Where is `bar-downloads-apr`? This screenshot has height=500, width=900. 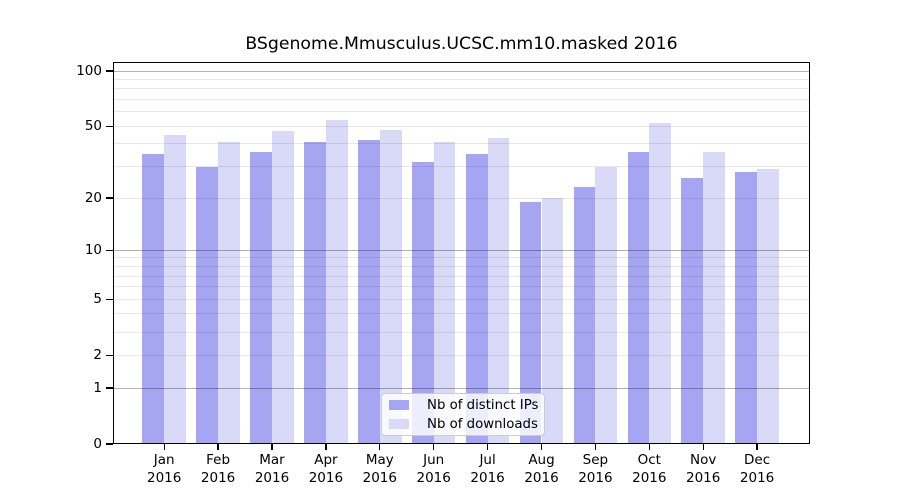
bar-downloads-apr is located at coordinates (336, 282).